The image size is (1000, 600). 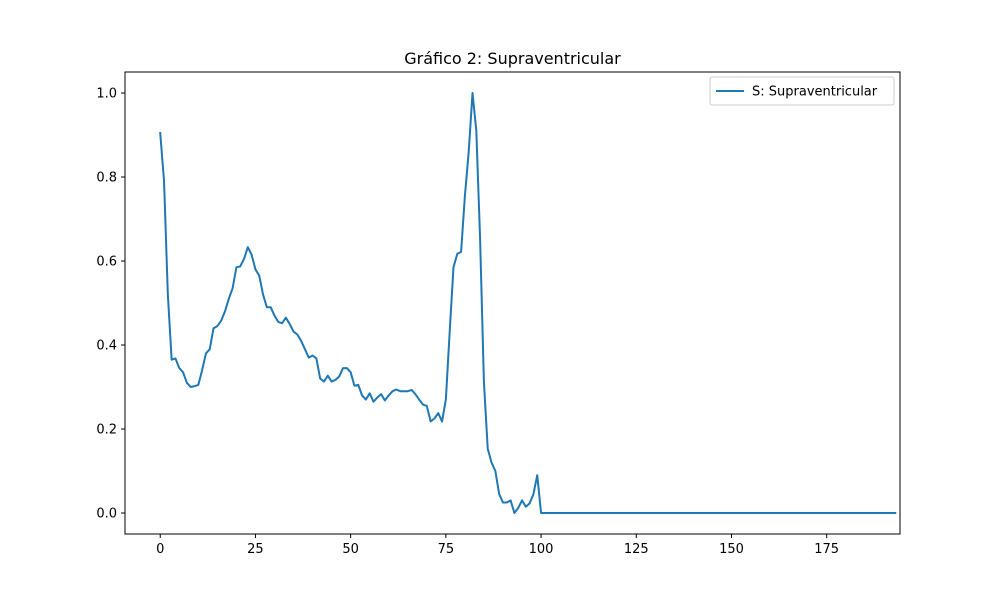 I want to click on y-tick-label: 0.8, so click(x=106, y=178).